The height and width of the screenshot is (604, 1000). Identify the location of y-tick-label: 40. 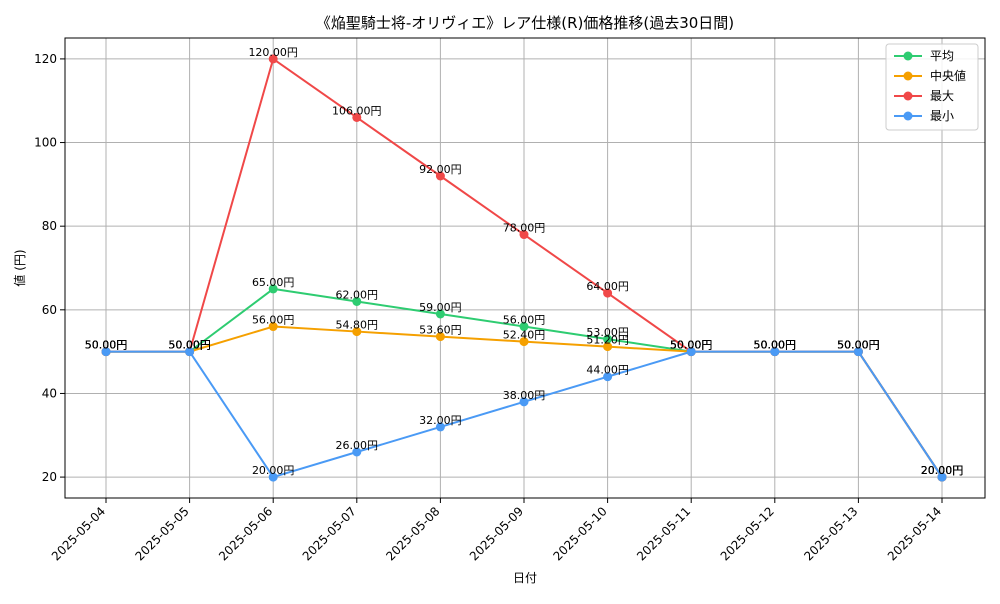
(49, 393).